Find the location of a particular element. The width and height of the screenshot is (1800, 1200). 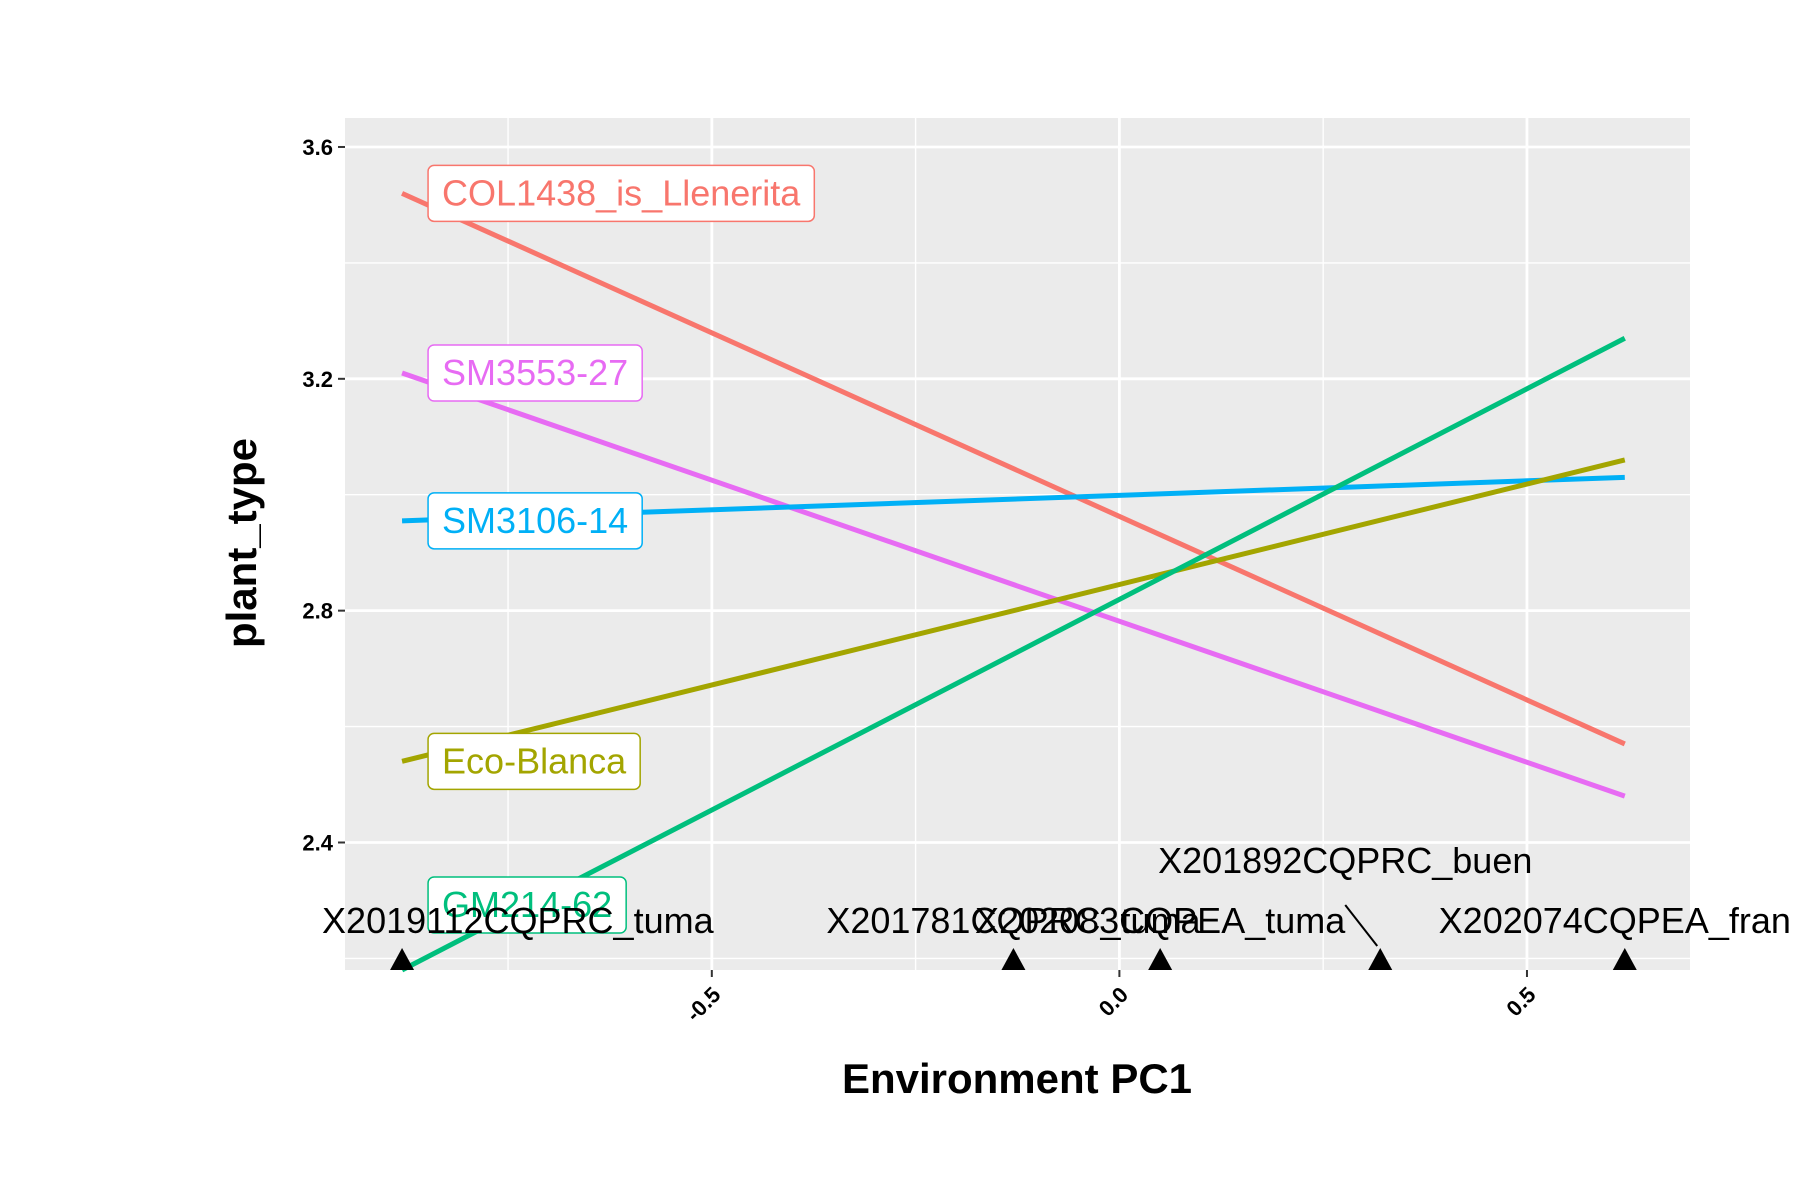

series-label: COL1438_is_Llenerita is located at coordinates (621, 192).